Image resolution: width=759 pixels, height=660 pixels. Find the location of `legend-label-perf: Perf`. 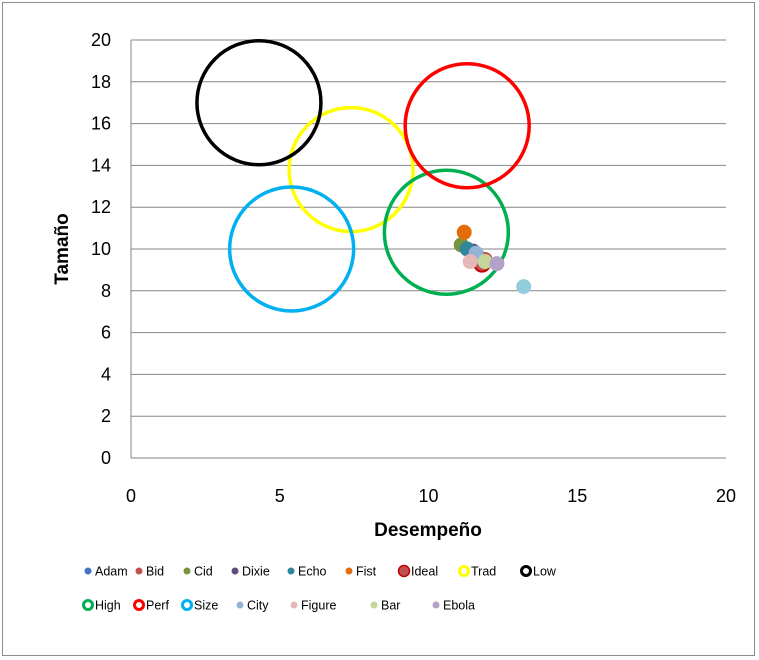

legend-label-perf: Perf is located at coordinates (157, 606).